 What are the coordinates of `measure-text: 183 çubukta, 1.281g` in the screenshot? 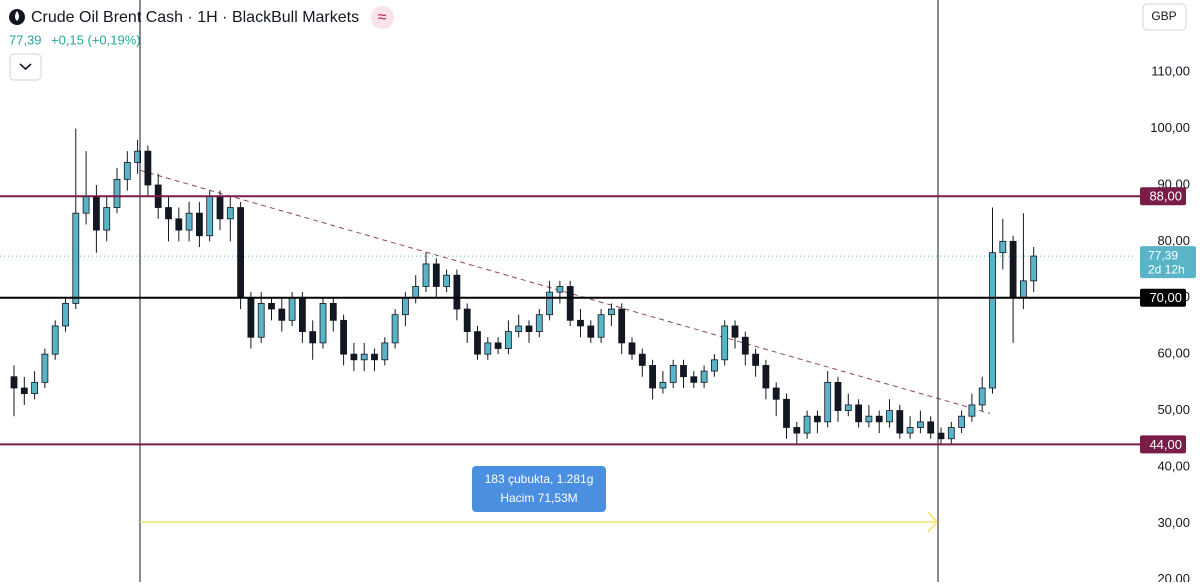 It's located at (539, 479).